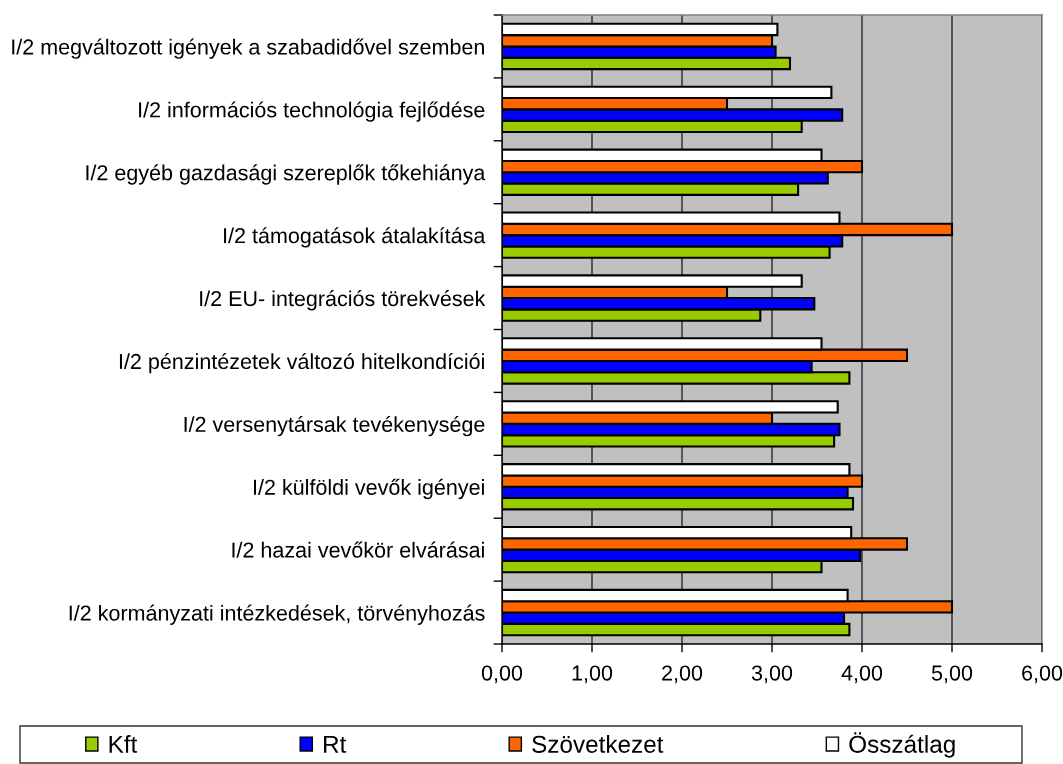  What do you see at coordinates (598, 744) in the screenshot?
I see `legend-label: Szövetkezet` at bounding box center [598, 744].